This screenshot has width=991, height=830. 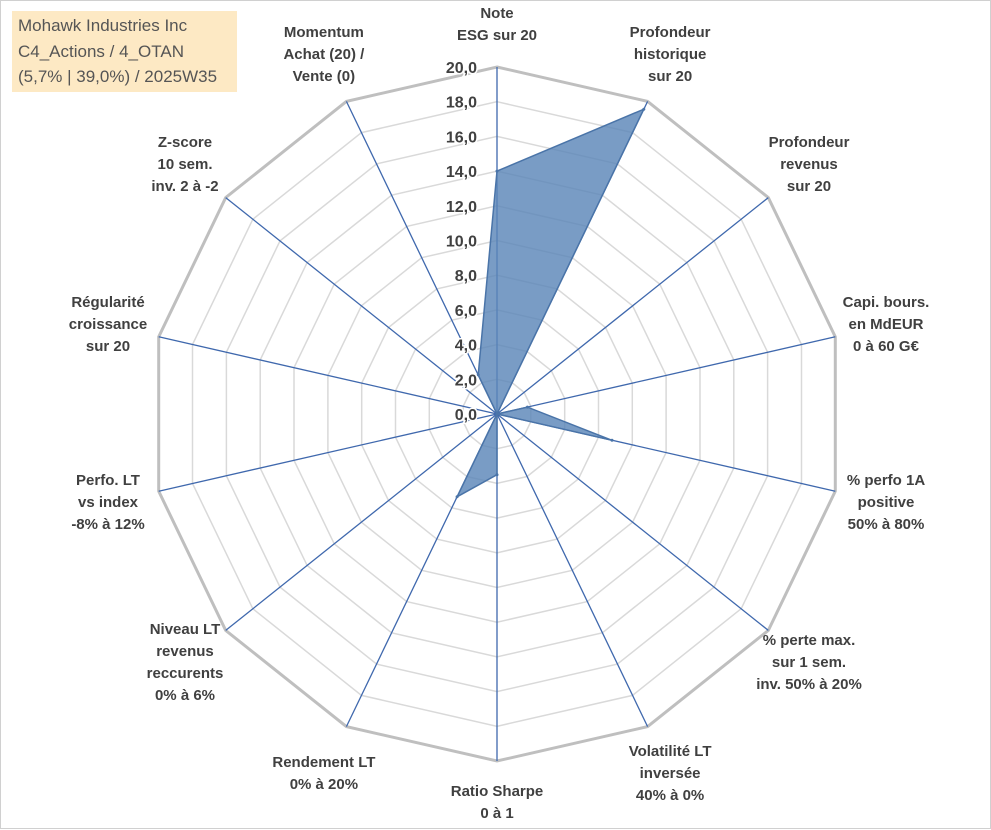 I want to click on axis-label: Niveau LT revenus reccurents 0% à 6%, so click(x=185, y=662).